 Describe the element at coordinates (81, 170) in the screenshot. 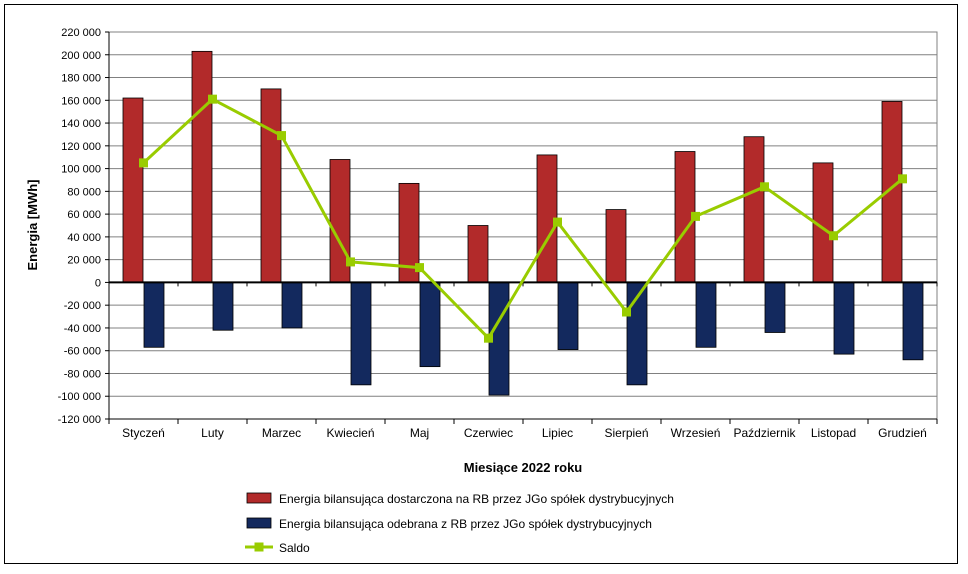

I see `y-tick-label: 100 000` at that location.